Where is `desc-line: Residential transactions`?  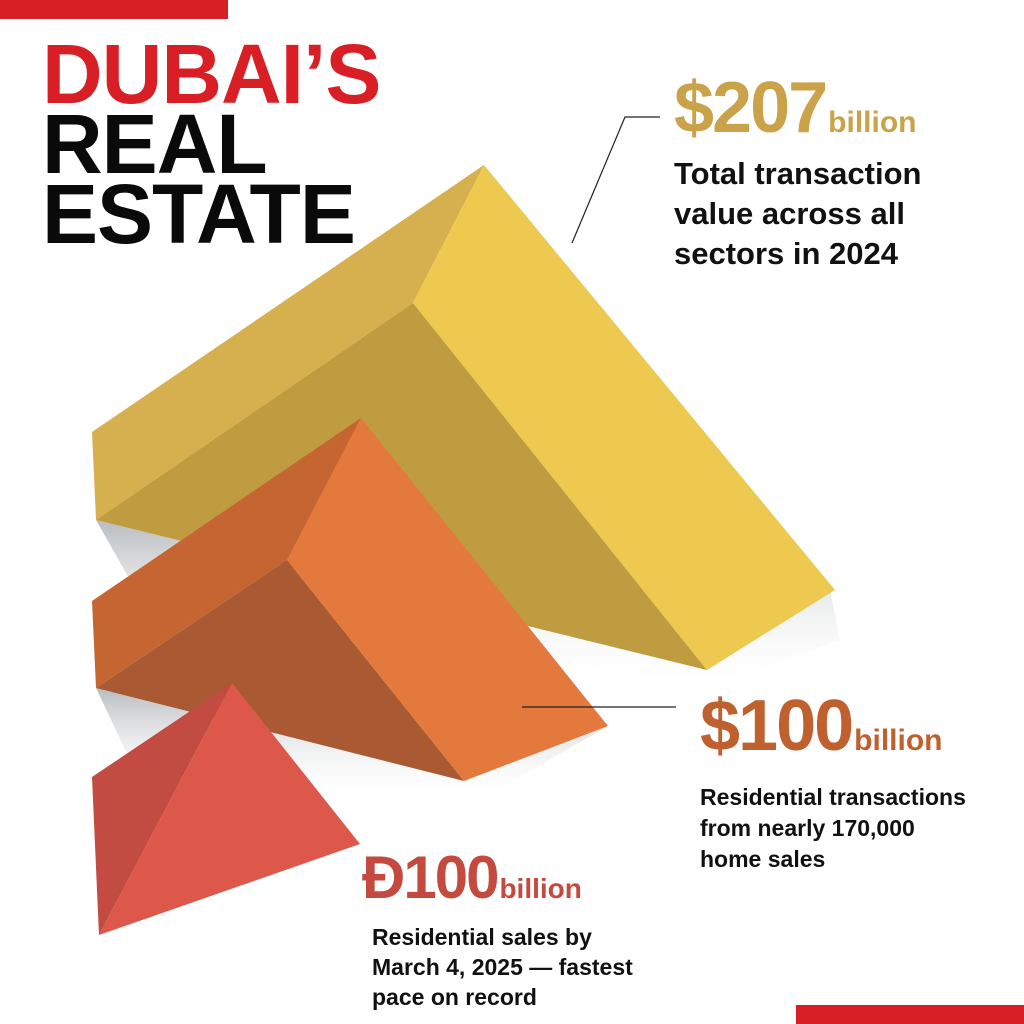 desc-line: Residential transactions is located at coordinates (833, 797).